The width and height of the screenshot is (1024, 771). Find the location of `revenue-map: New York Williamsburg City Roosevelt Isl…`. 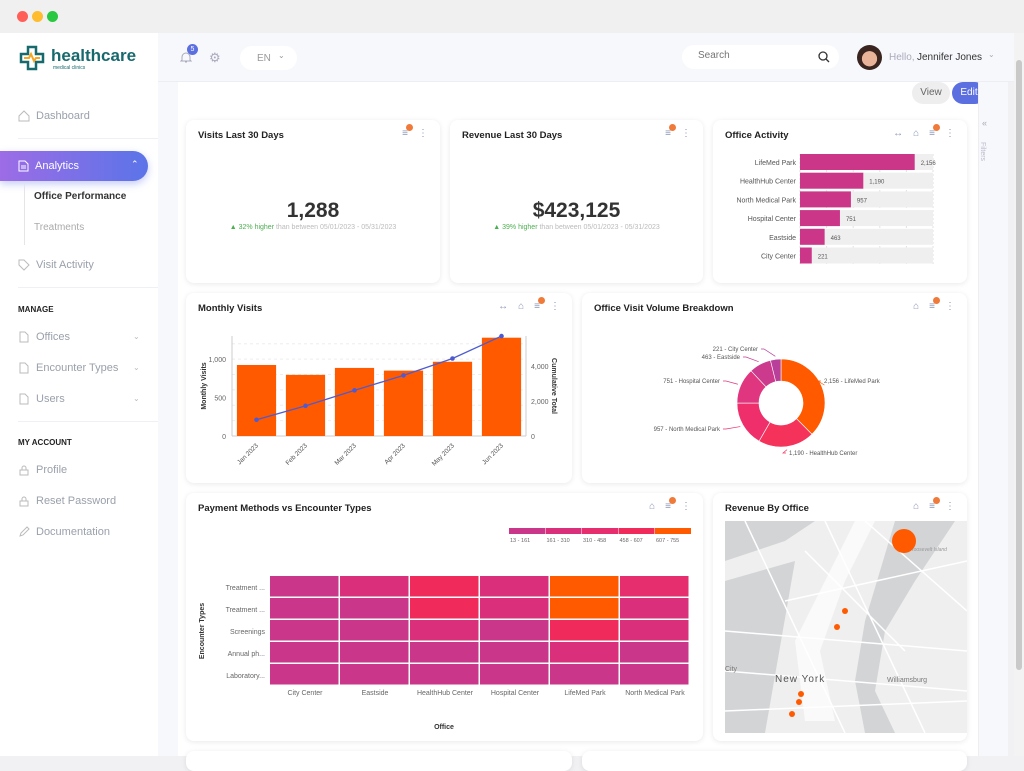

revenue-map: New York Williamsburg City Roosevelt Isl… is located at coordinates (846, 627).